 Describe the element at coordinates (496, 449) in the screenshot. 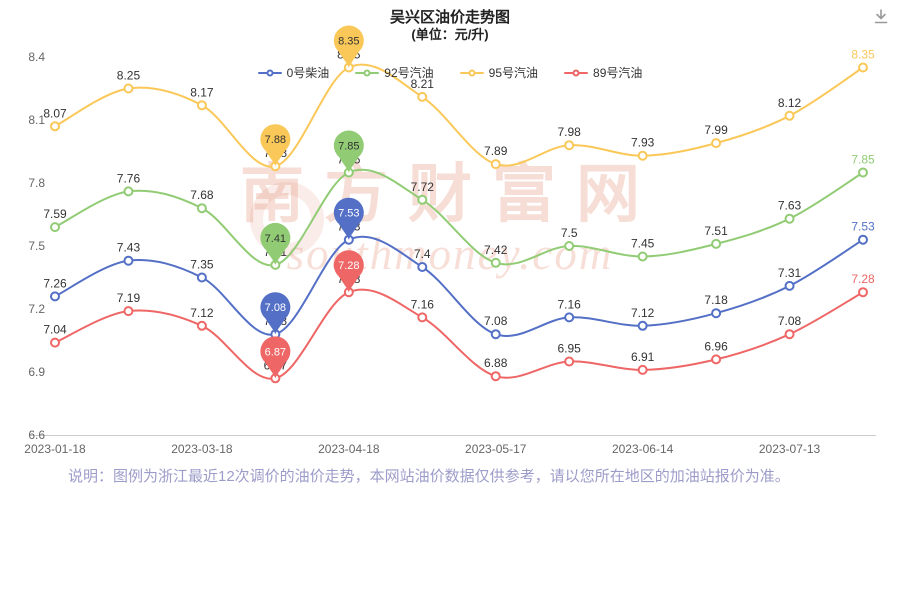

I see `x-tick-label: 2023-05-17` at that location.